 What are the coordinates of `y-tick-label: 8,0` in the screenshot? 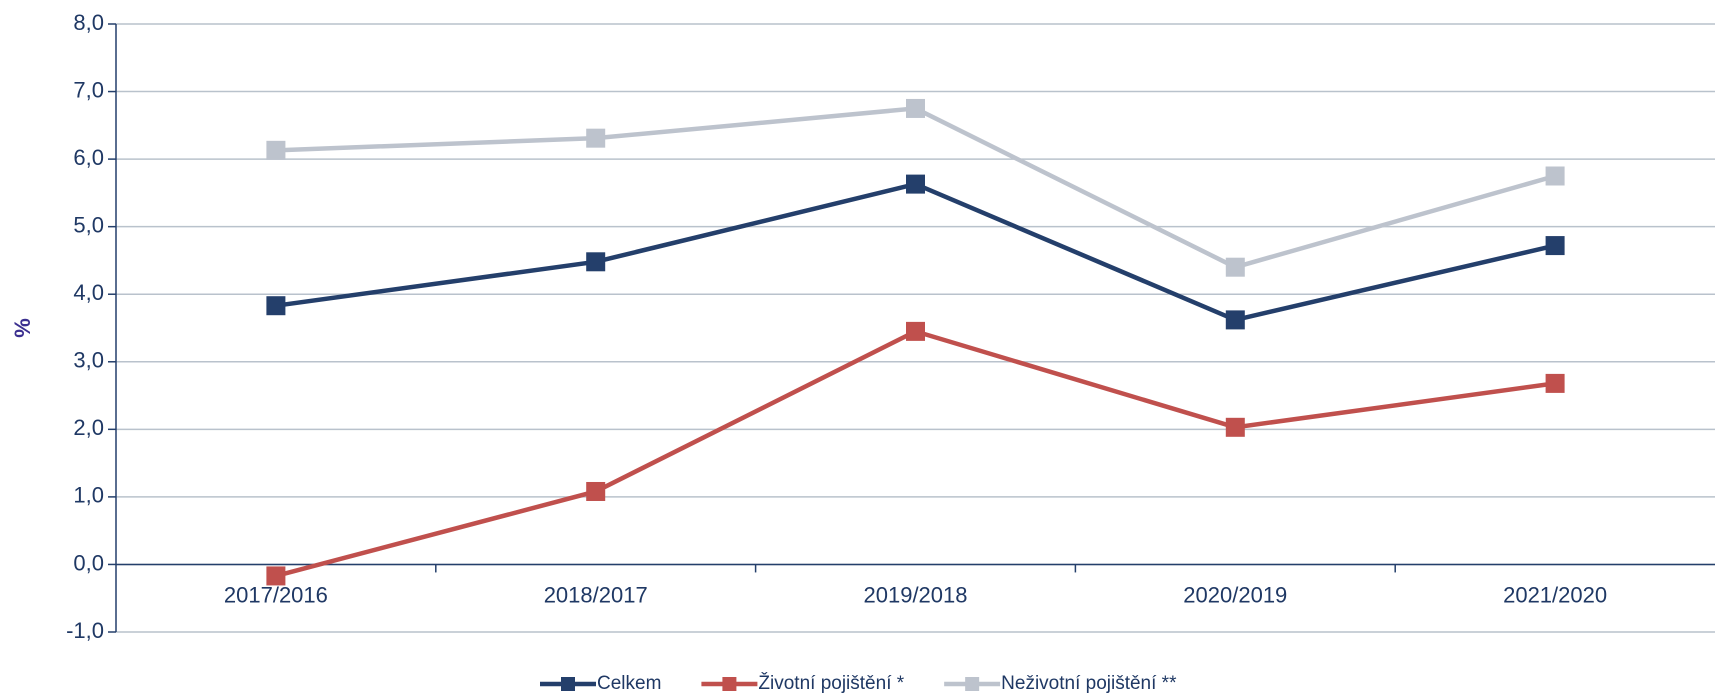 It's located at (88, 22).